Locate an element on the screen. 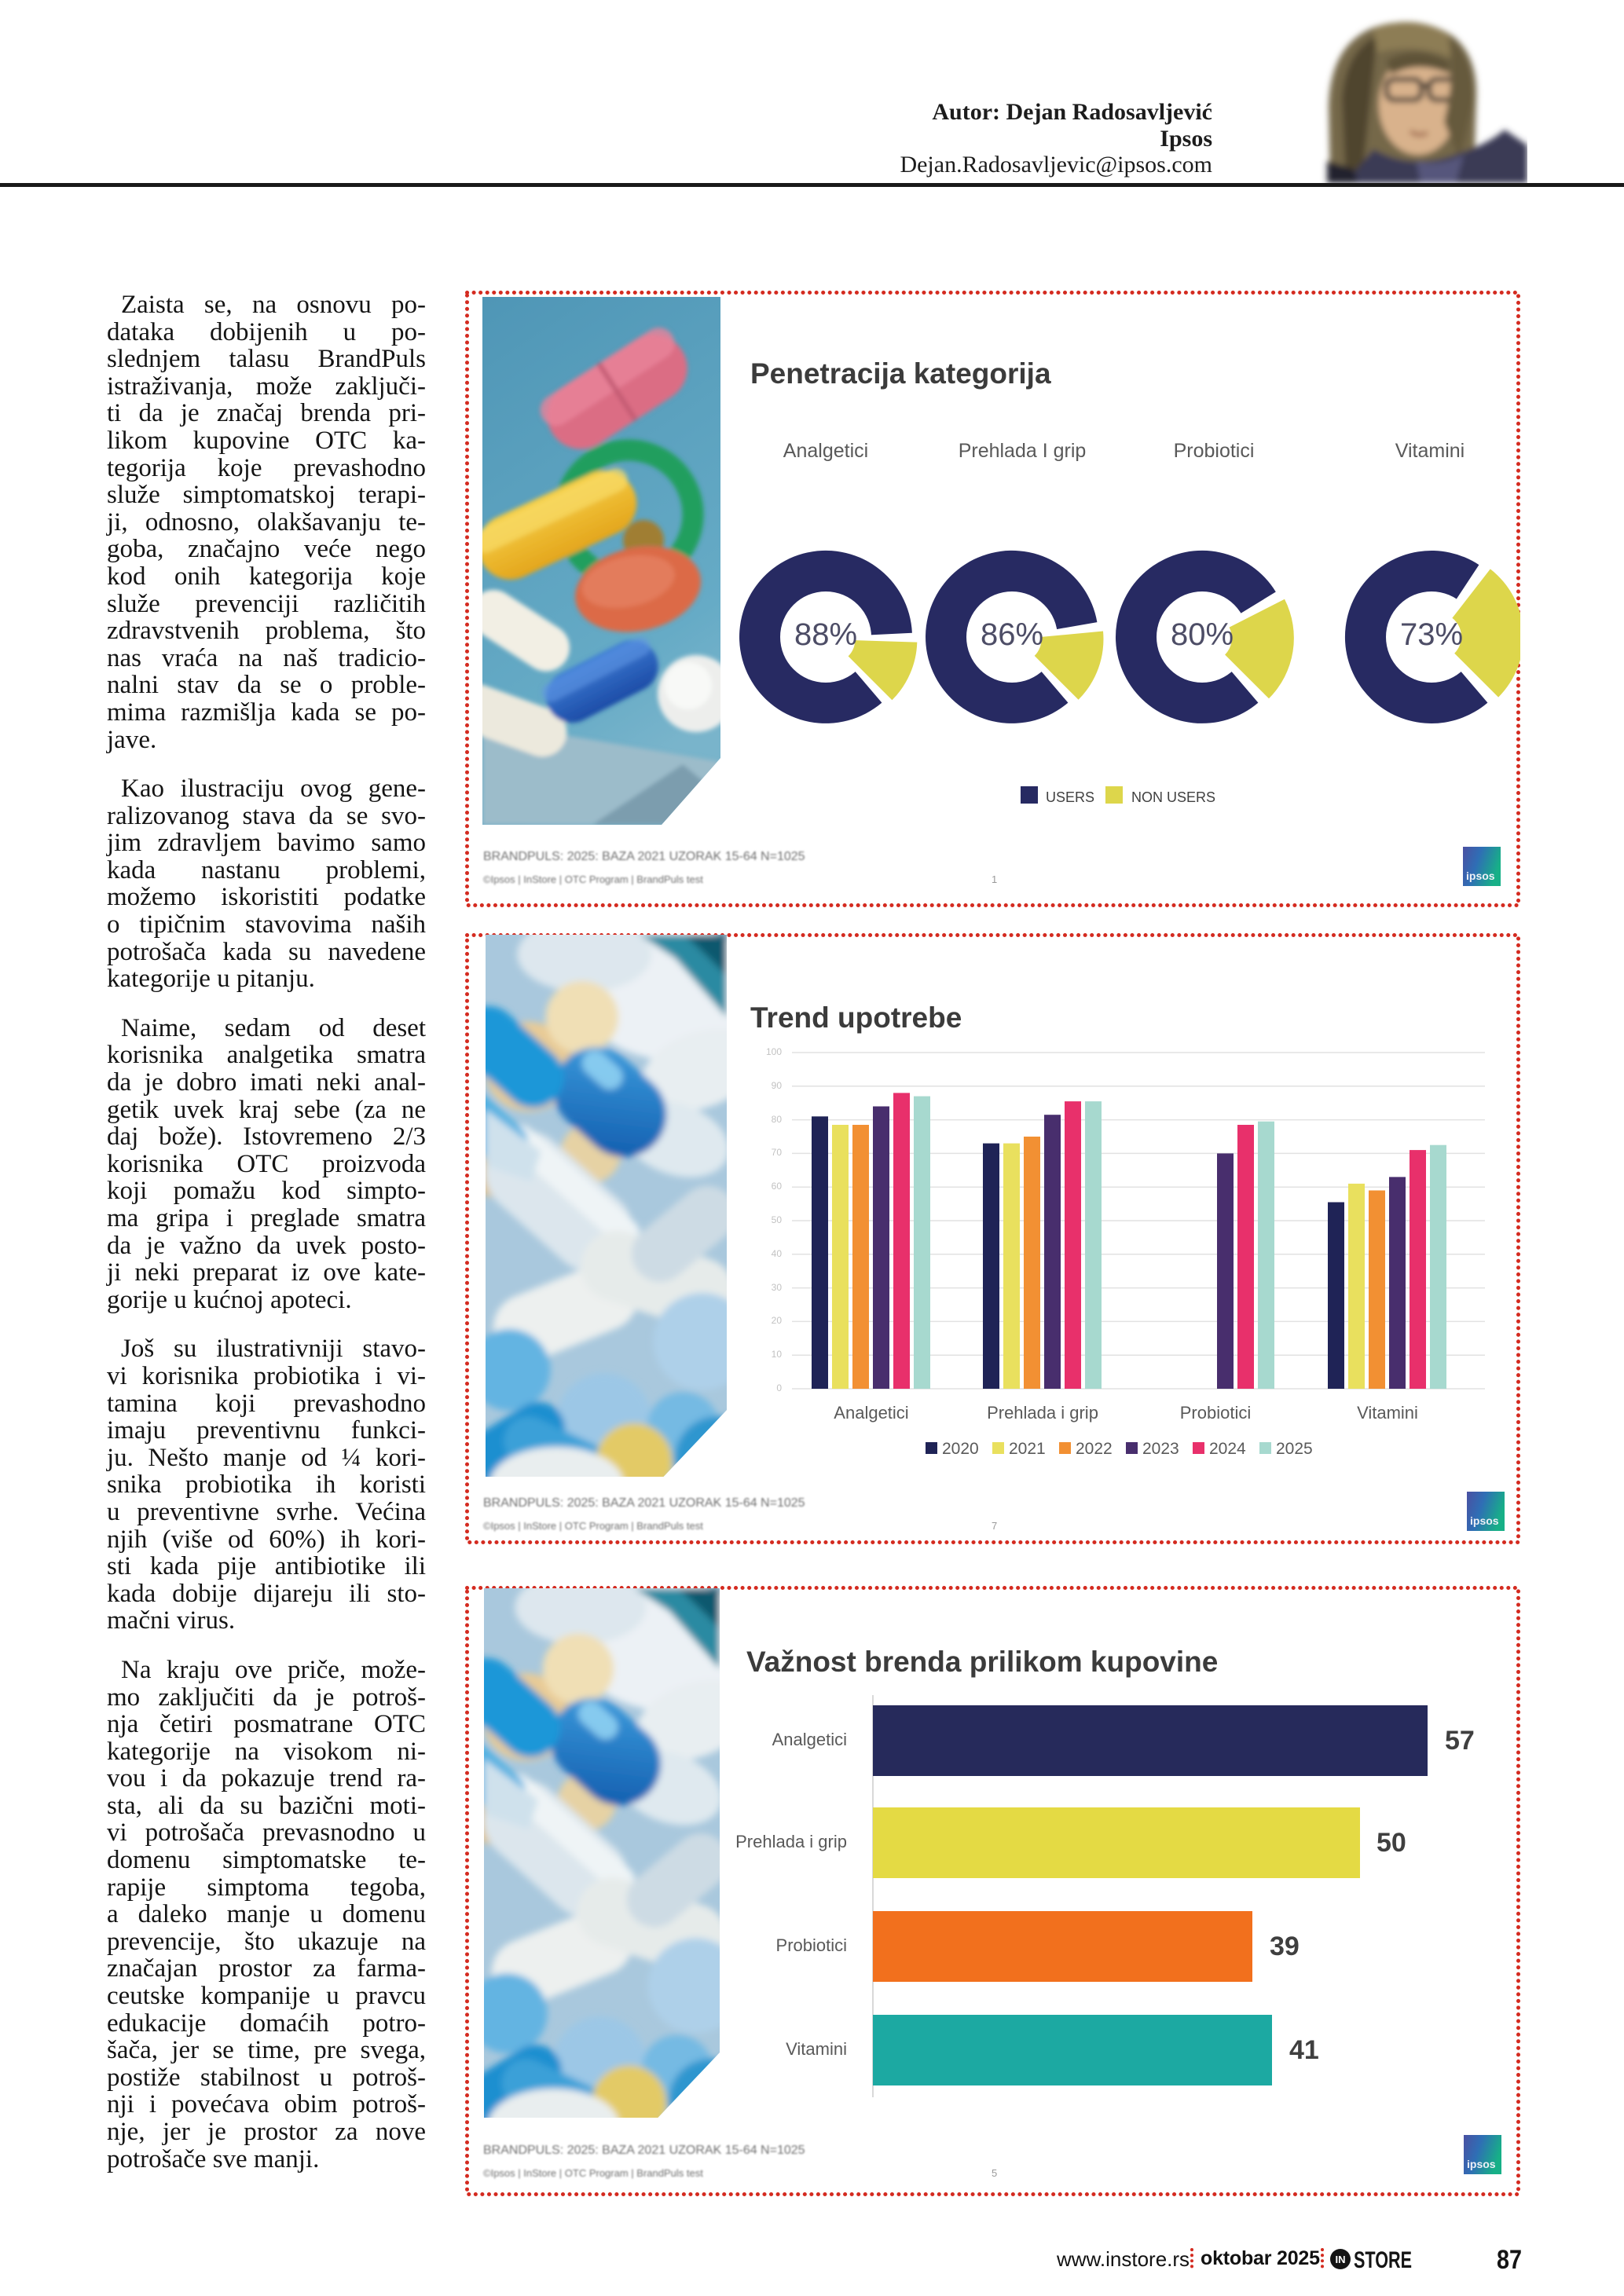 This screenshot has height=2296, width=1624. svg-text: STORE is located at coordinates (1383, 2259).